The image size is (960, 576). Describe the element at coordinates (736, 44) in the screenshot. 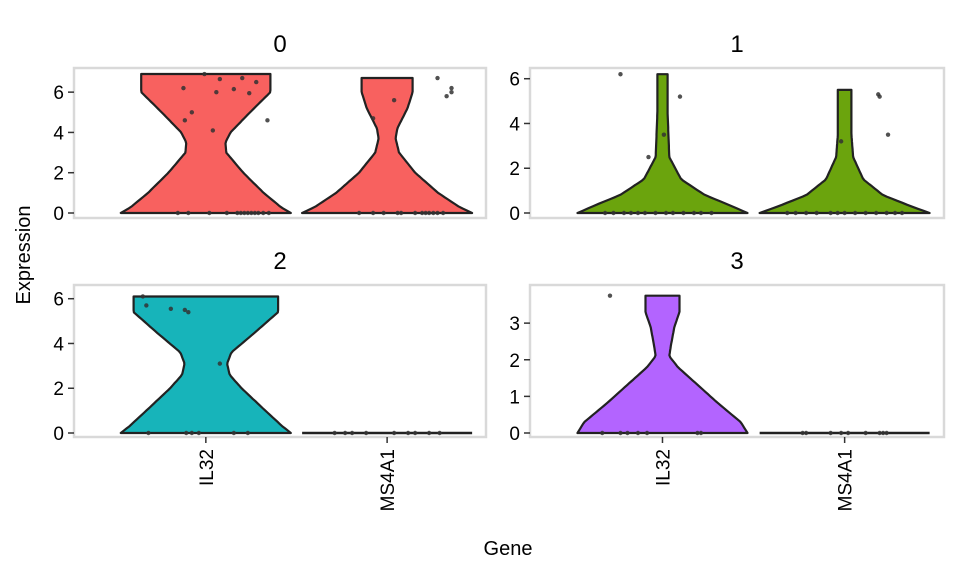

I see `panel-title: 1` at that location.